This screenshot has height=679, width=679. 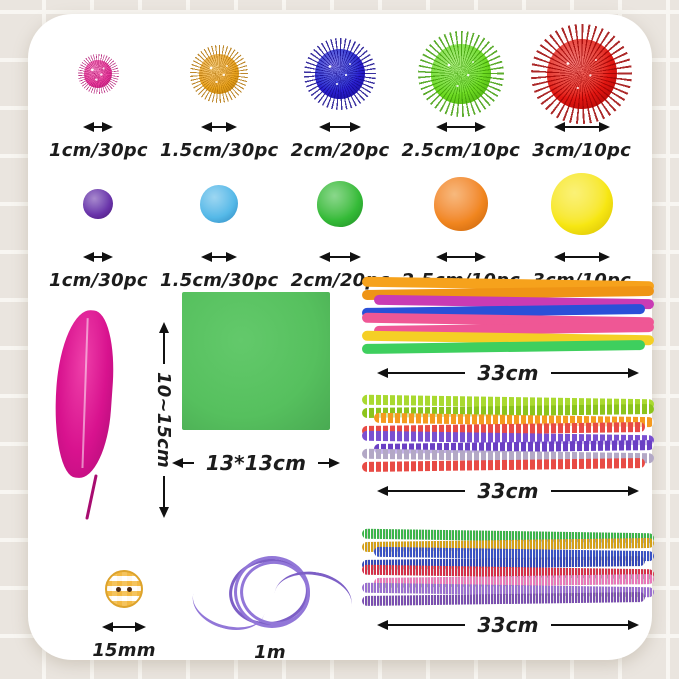 I want to click on plain-pom-item-yellow: 3cm/10pc, so click(x=581, y=227).